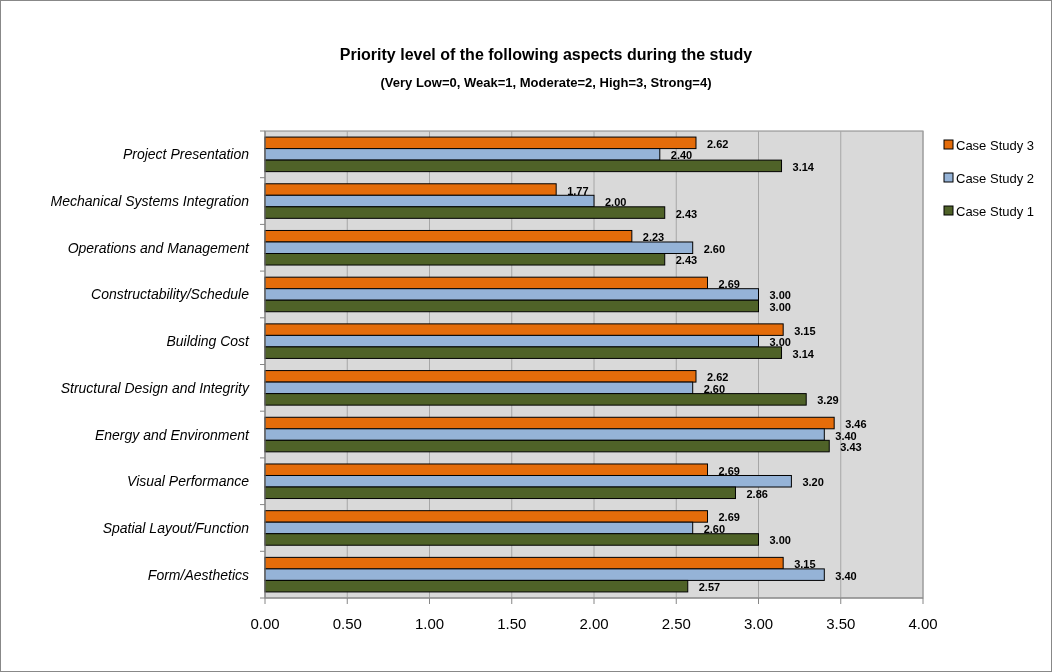  Describe the element at coordinates (578, 190) in the screenshot. I see `data-label: 1.77` at that location.